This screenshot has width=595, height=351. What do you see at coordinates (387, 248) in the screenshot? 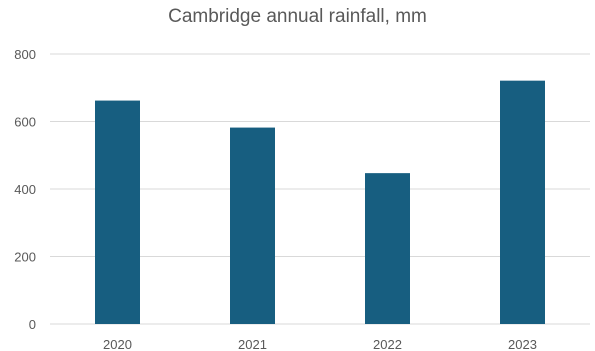
I see `bar-2022` at bounding box center [387, 248].